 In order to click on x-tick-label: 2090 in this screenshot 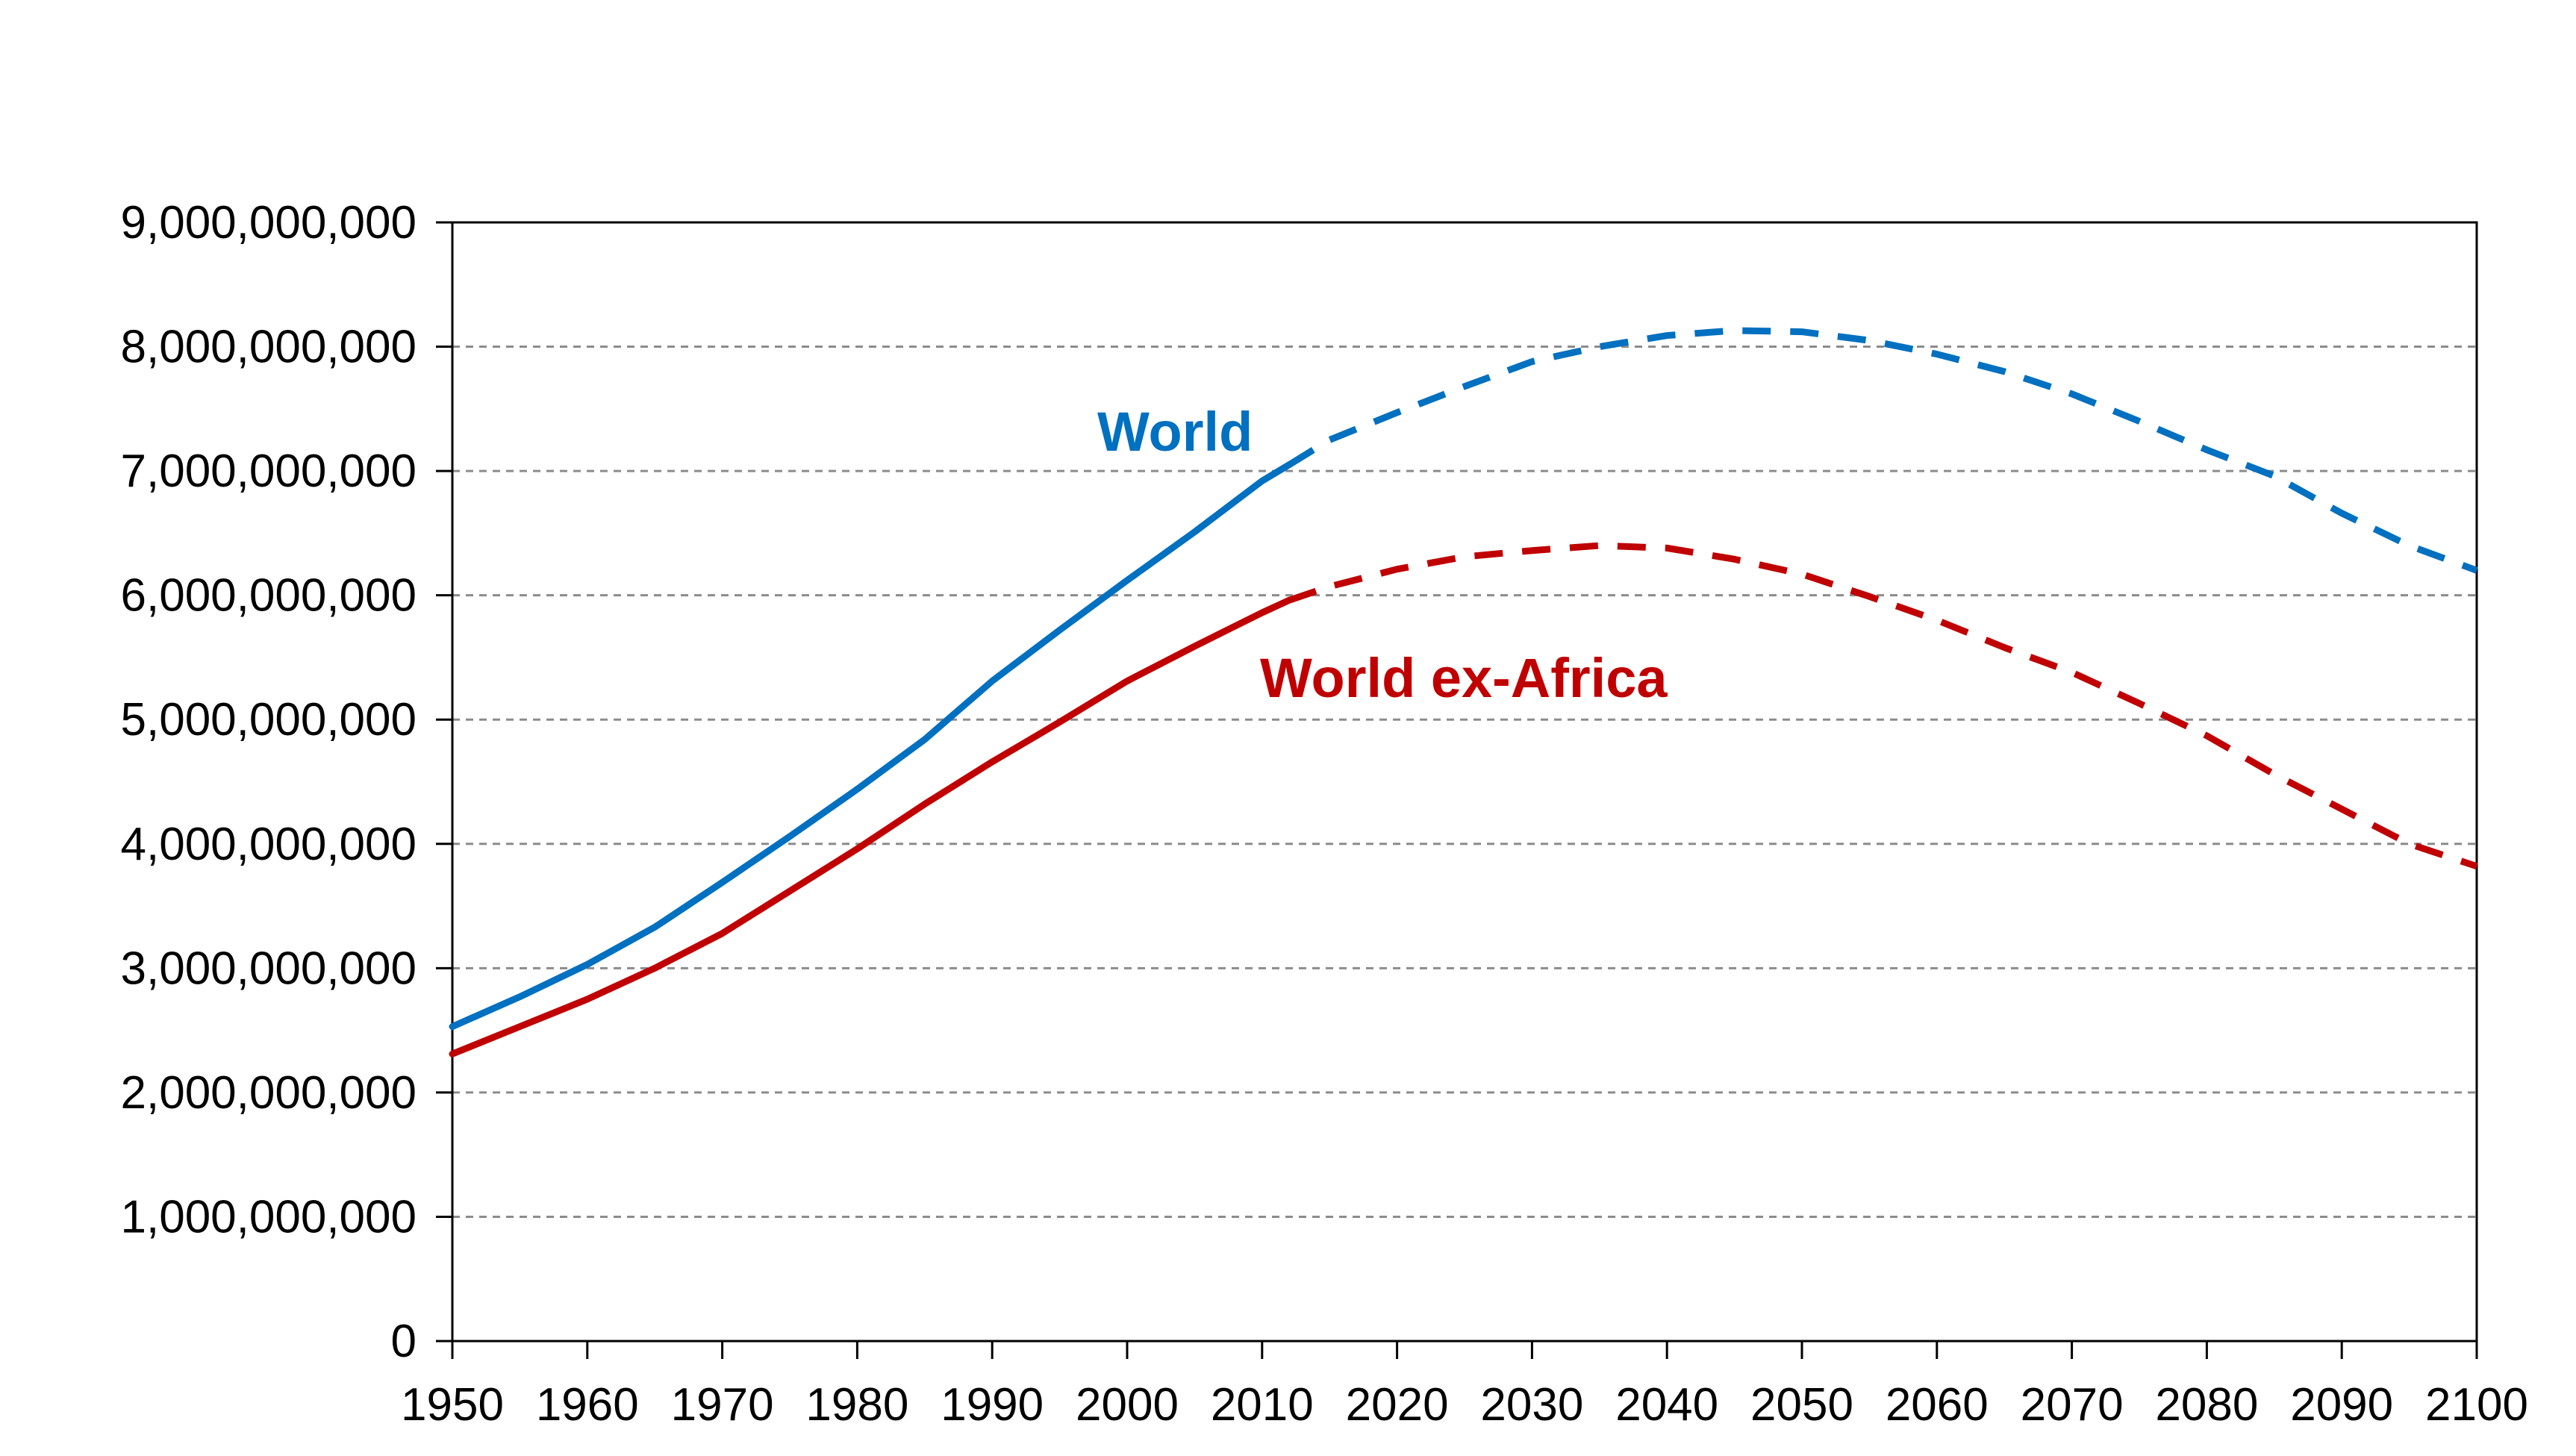, I will do `click(2341, 1405)`.